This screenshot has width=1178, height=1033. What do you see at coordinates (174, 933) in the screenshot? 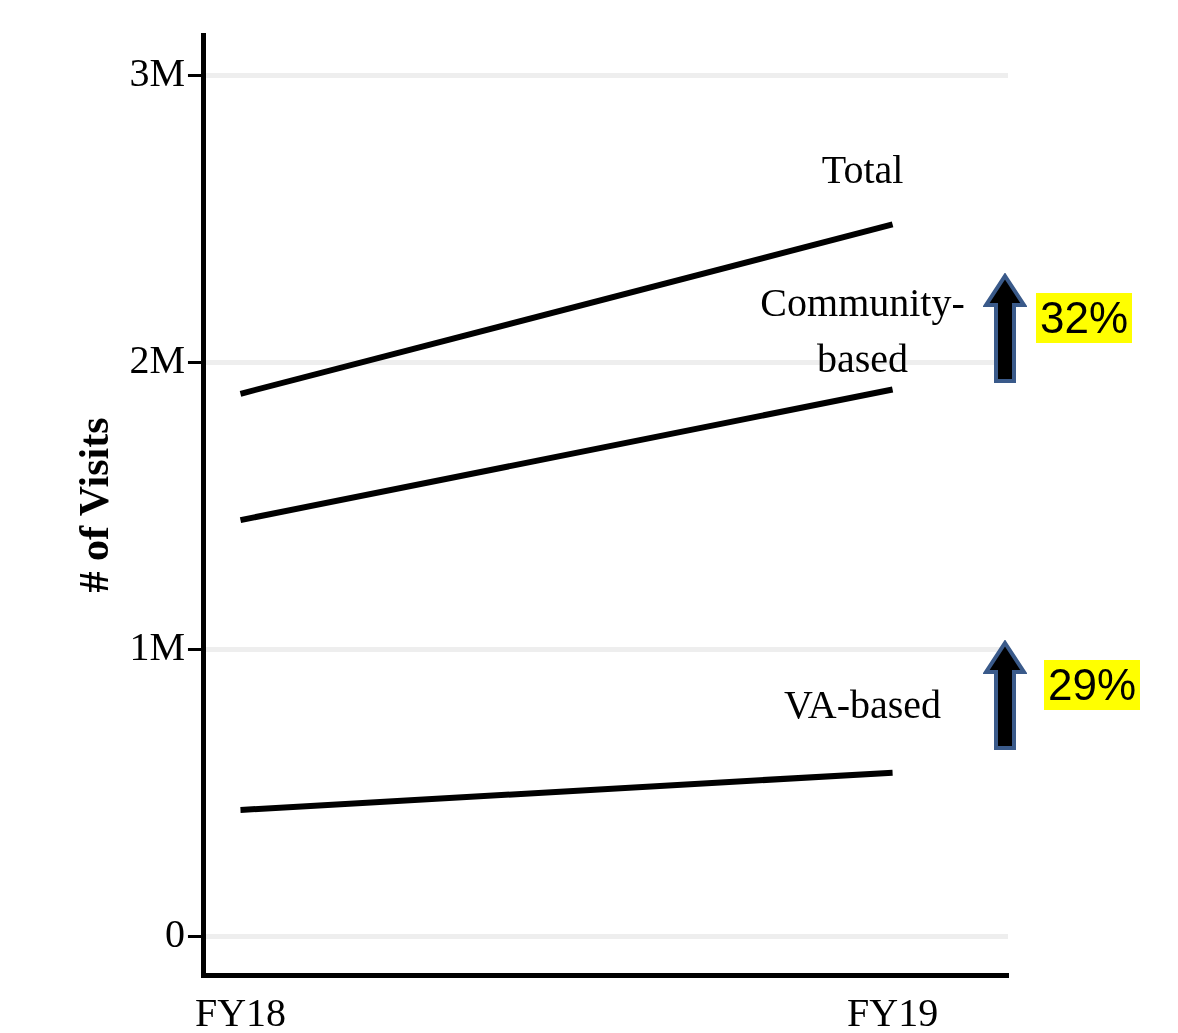
I see `y-tick-label: 0` at bounding box center [174, 933].